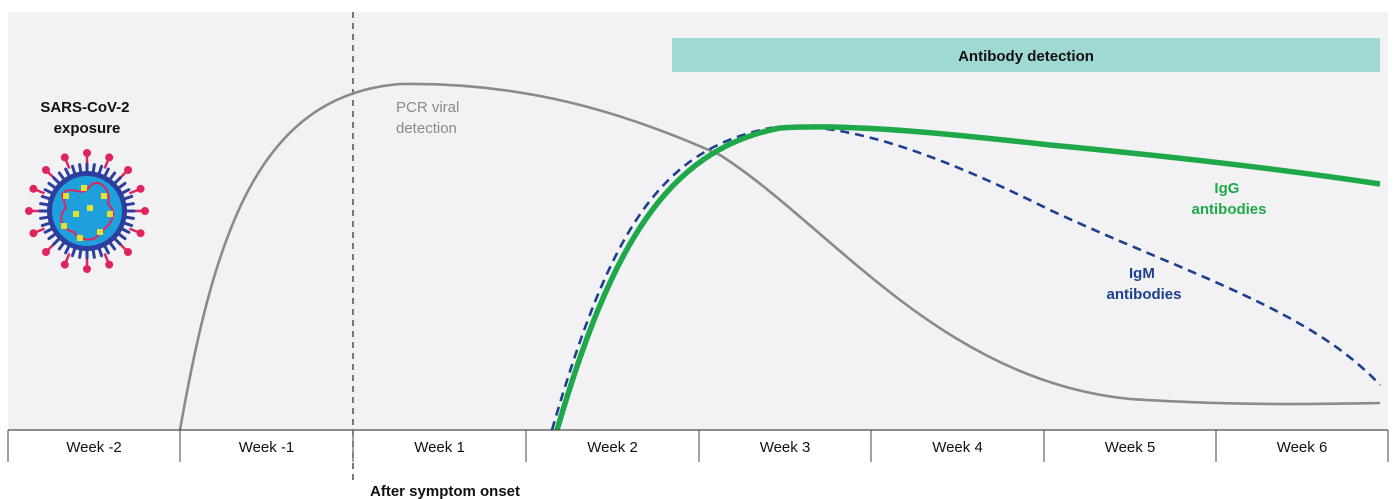  I want to click on pcr-label-line-2: detection, so click(426, 128).